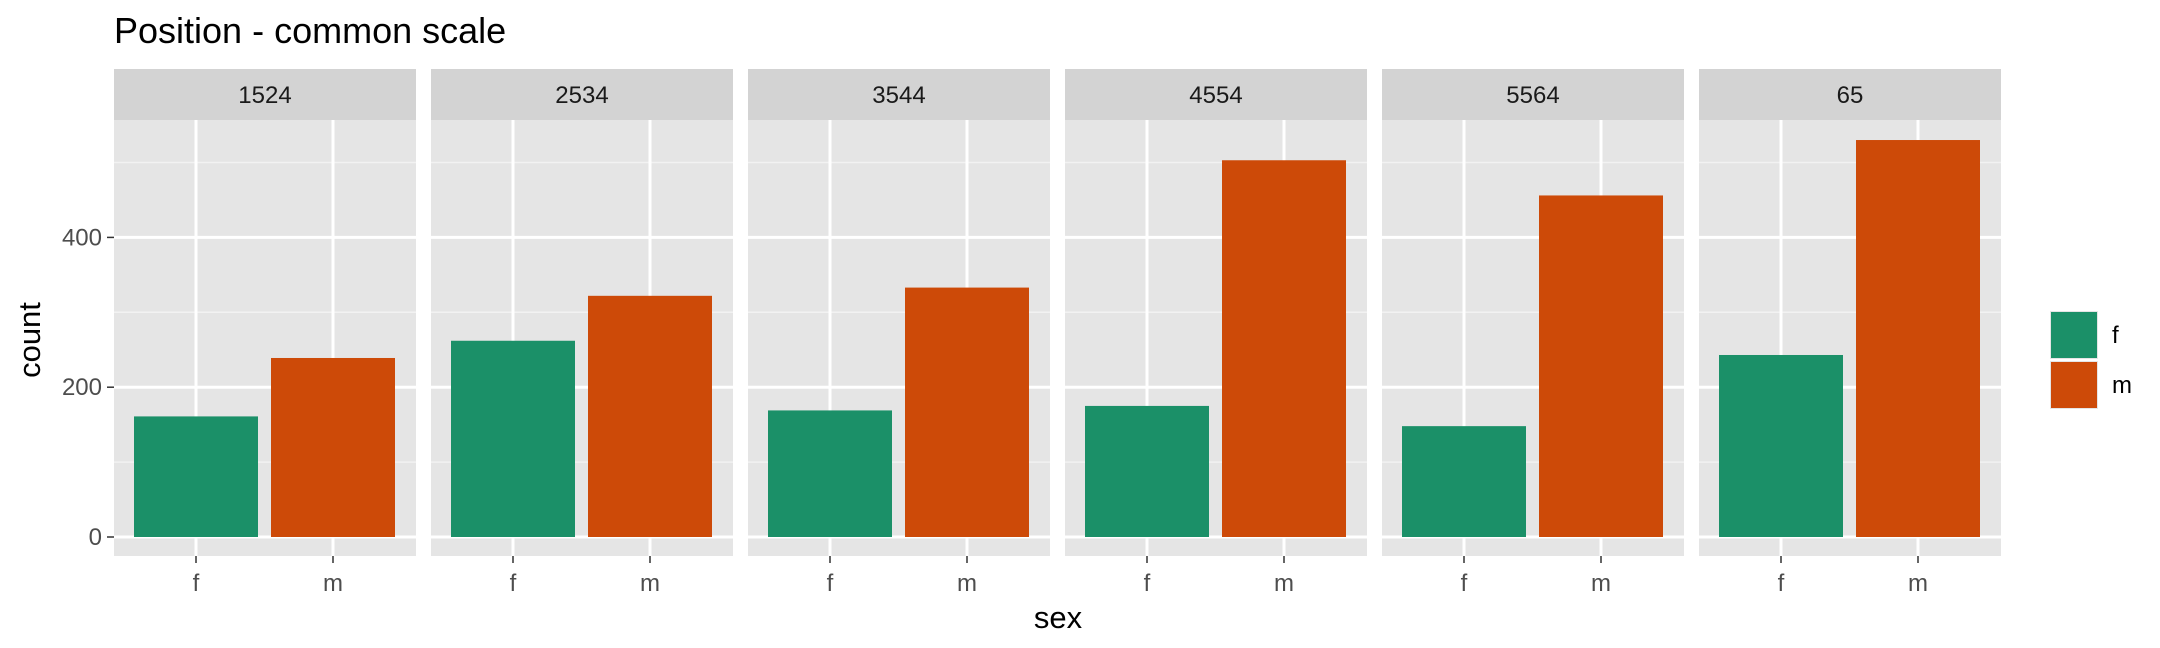 This screenshot has height=648, width=2160. I want to click on legend-item-f: f, so click(2084, 335).